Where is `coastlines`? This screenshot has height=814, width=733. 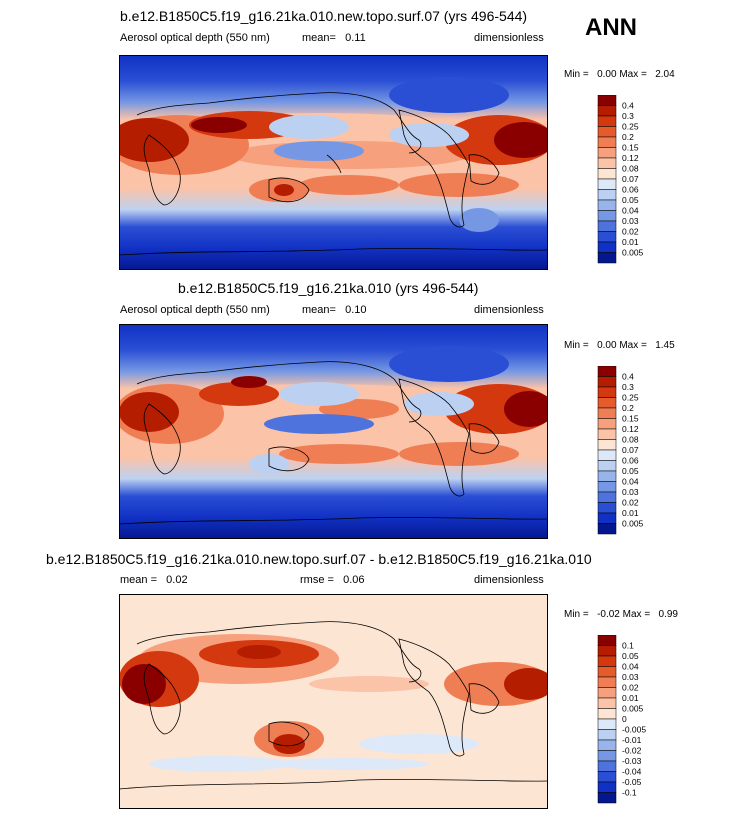 coastlines is located at coordinates (333, 174).